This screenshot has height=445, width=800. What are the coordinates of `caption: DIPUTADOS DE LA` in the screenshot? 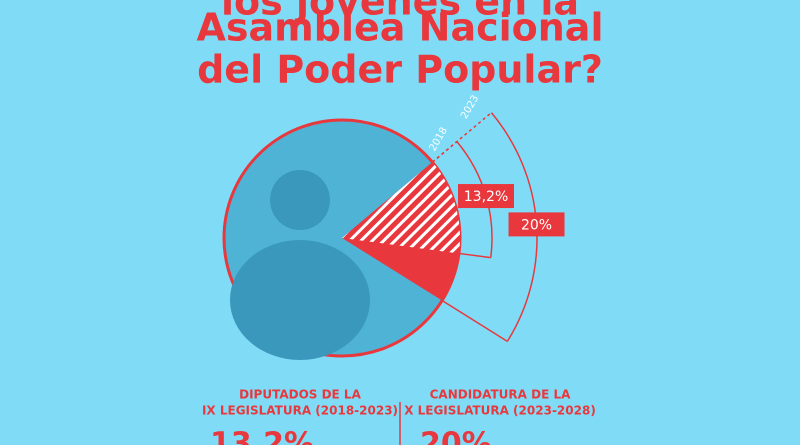 It's located at (300, 395).